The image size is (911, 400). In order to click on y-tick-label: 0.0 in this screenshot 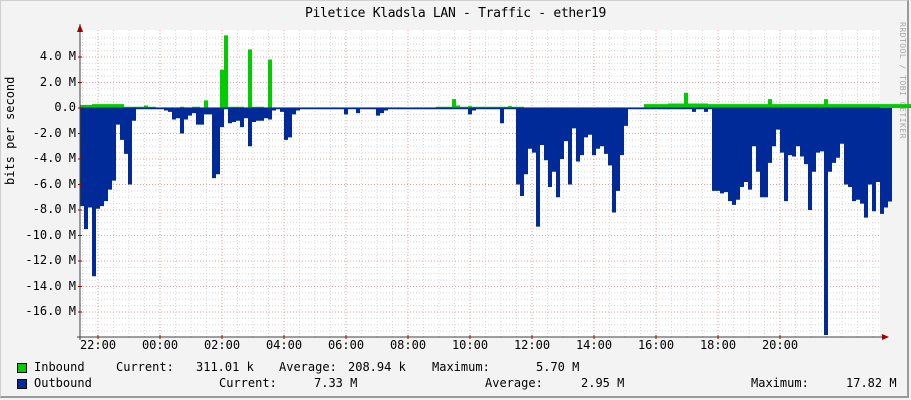, I will do `click(65, 107)`.